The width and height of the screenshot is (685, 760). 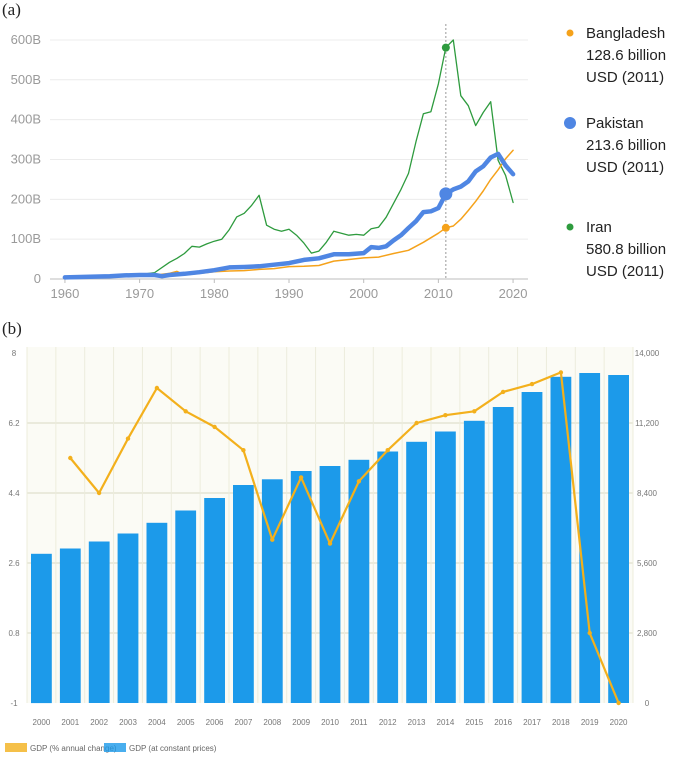 What do you see at coordinates (214, 293) in the screenshot?
I see `x-tick-label: 1980` at bounding box center [214, 293].